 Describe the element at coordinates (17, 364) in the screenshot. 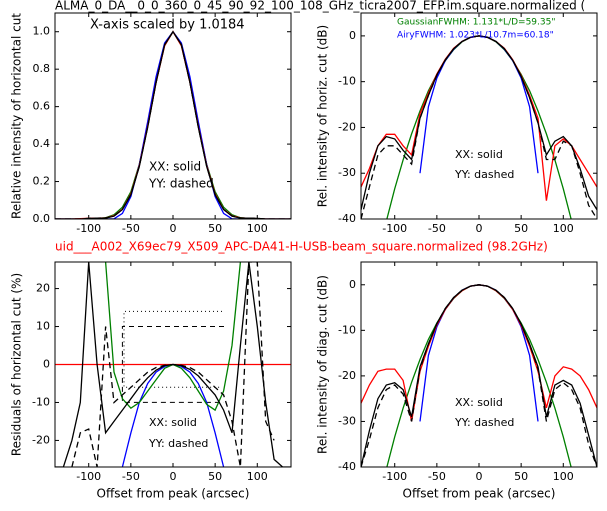

I see `y-axis-label: Residuals of horizontal cut (%)` at that location.